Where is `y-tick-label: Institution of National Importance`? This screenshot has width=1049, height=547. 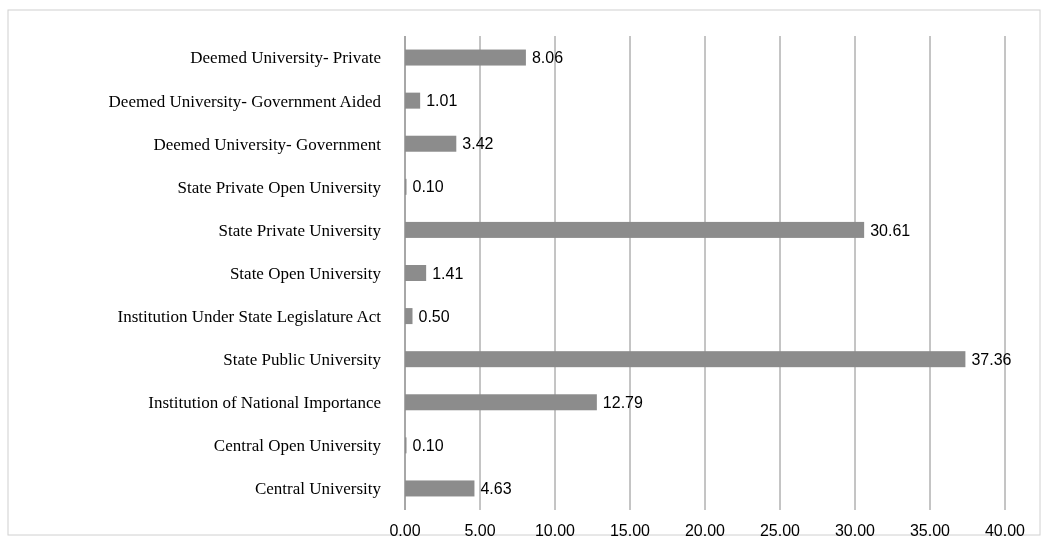 y-tick-label: Institution of National Importance is located at coordinates (264, 403).